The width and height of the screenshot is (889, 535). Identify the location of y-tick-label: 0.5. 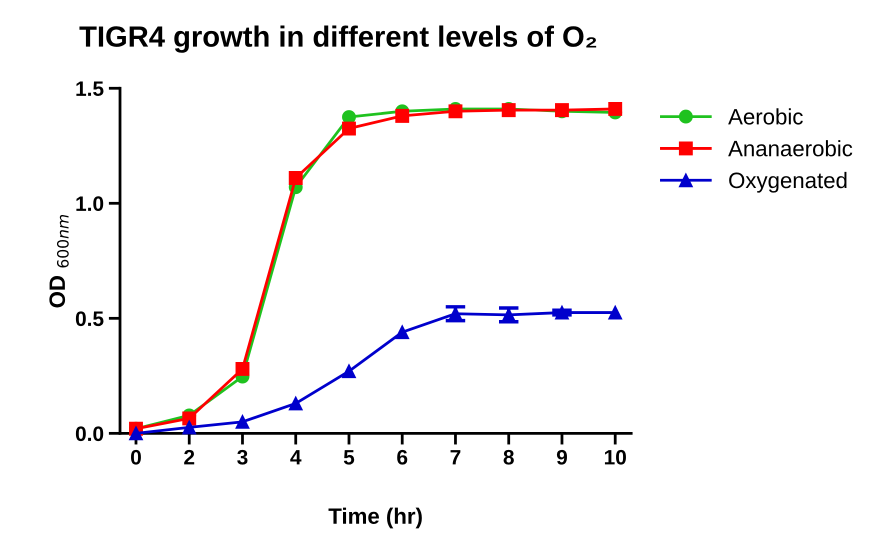
(90, 318).